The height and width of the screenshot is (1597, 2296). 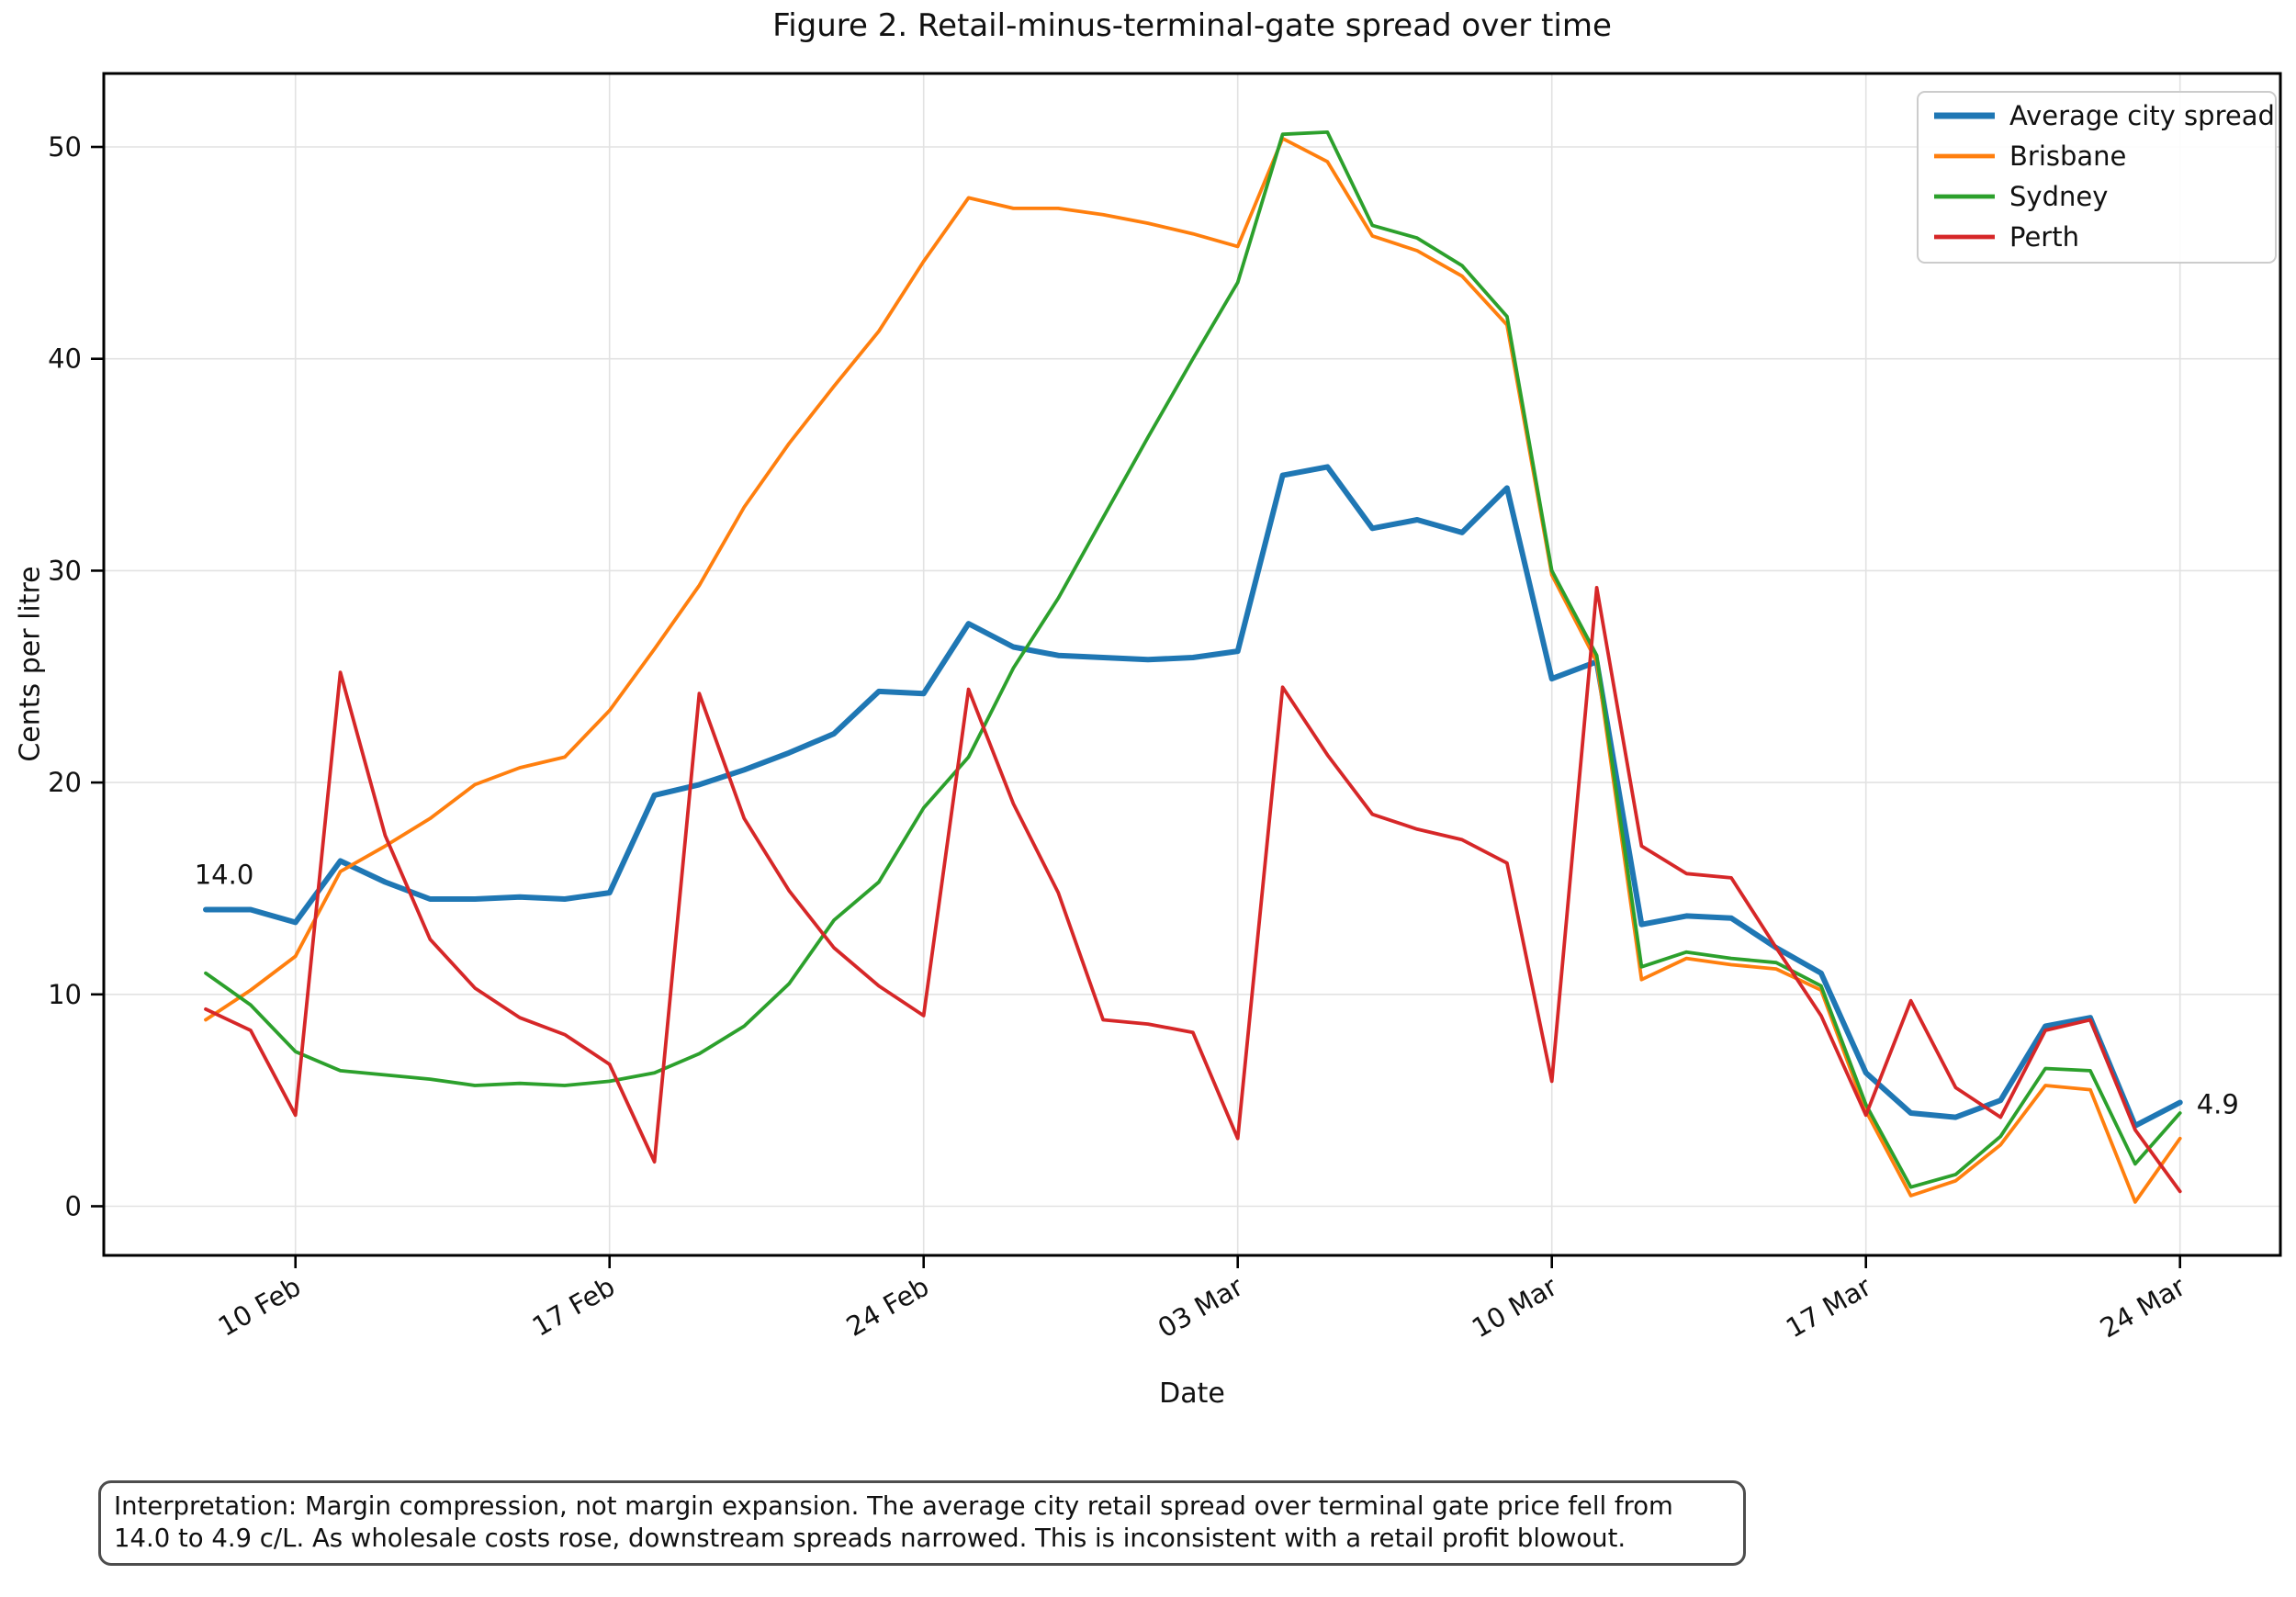 I want to click on legend-item-average-city-spread: Average city spread, so click(x=2104, y=115).